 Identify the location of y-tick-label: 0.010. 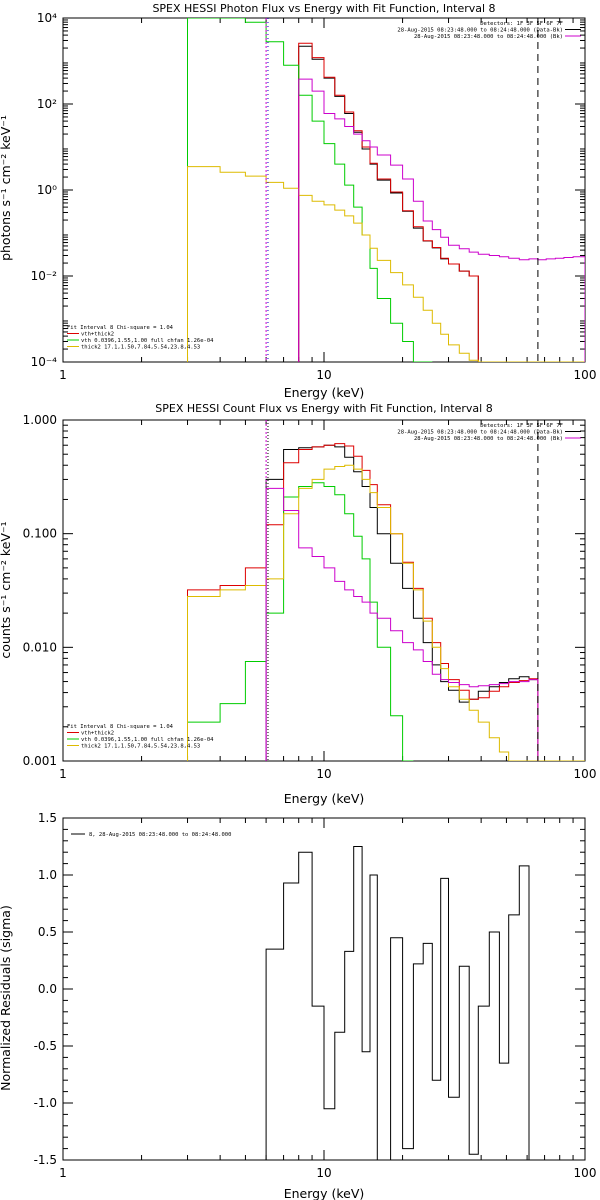
(40, 647).